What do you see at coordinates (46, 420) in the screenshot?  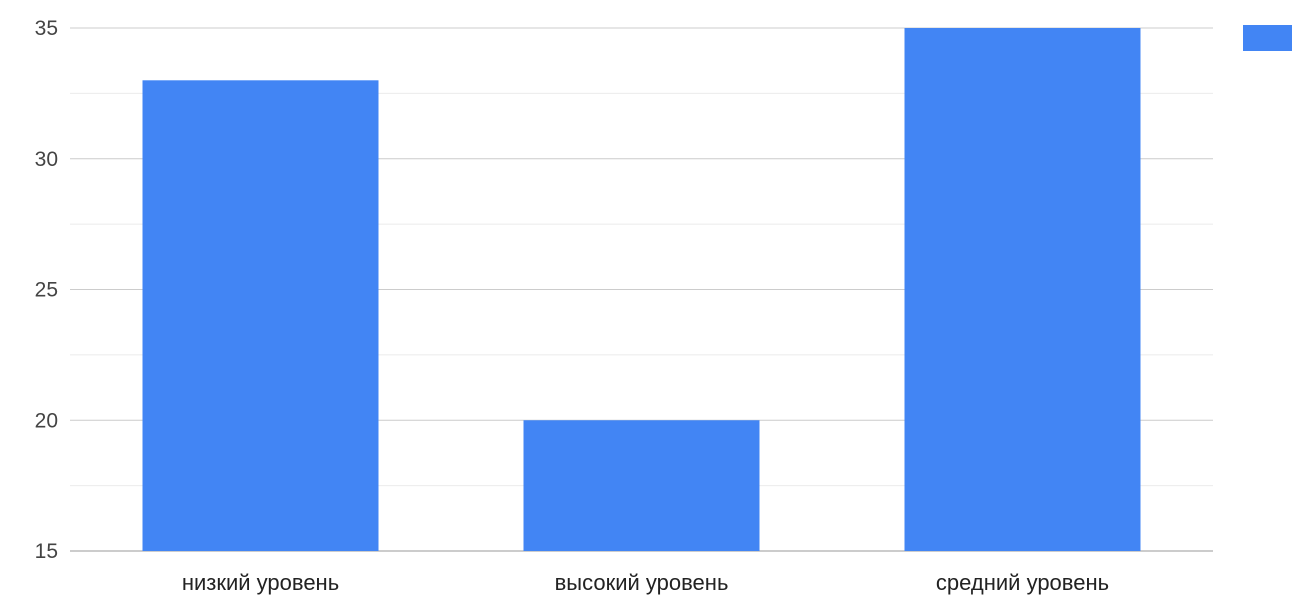 I see `y-tick-label: 20` at bounding box center [46, 420].